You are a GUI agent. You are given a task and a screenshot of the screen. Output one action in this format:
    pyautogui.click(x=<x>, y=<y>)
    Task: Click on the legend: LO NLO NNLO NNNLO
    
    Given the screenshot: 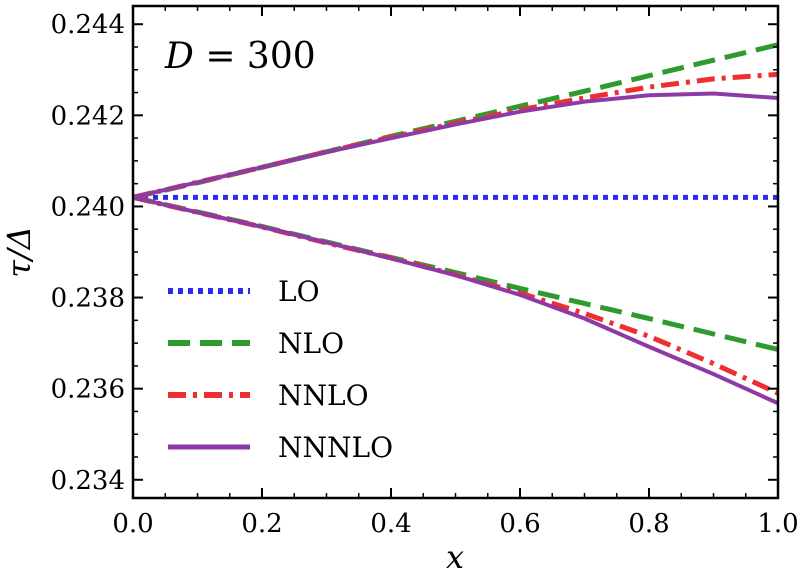 What is the action you would take?
    pyautogui.click(x=280, y=369)
    